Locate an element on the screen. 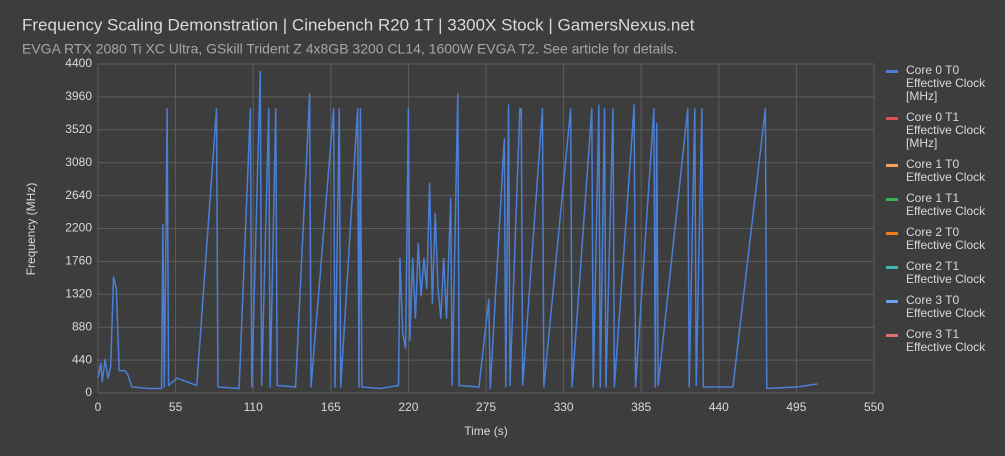 This screenshot has width=1005, height=456. x-tick-label: 495 is located at coordinates (796, 407).